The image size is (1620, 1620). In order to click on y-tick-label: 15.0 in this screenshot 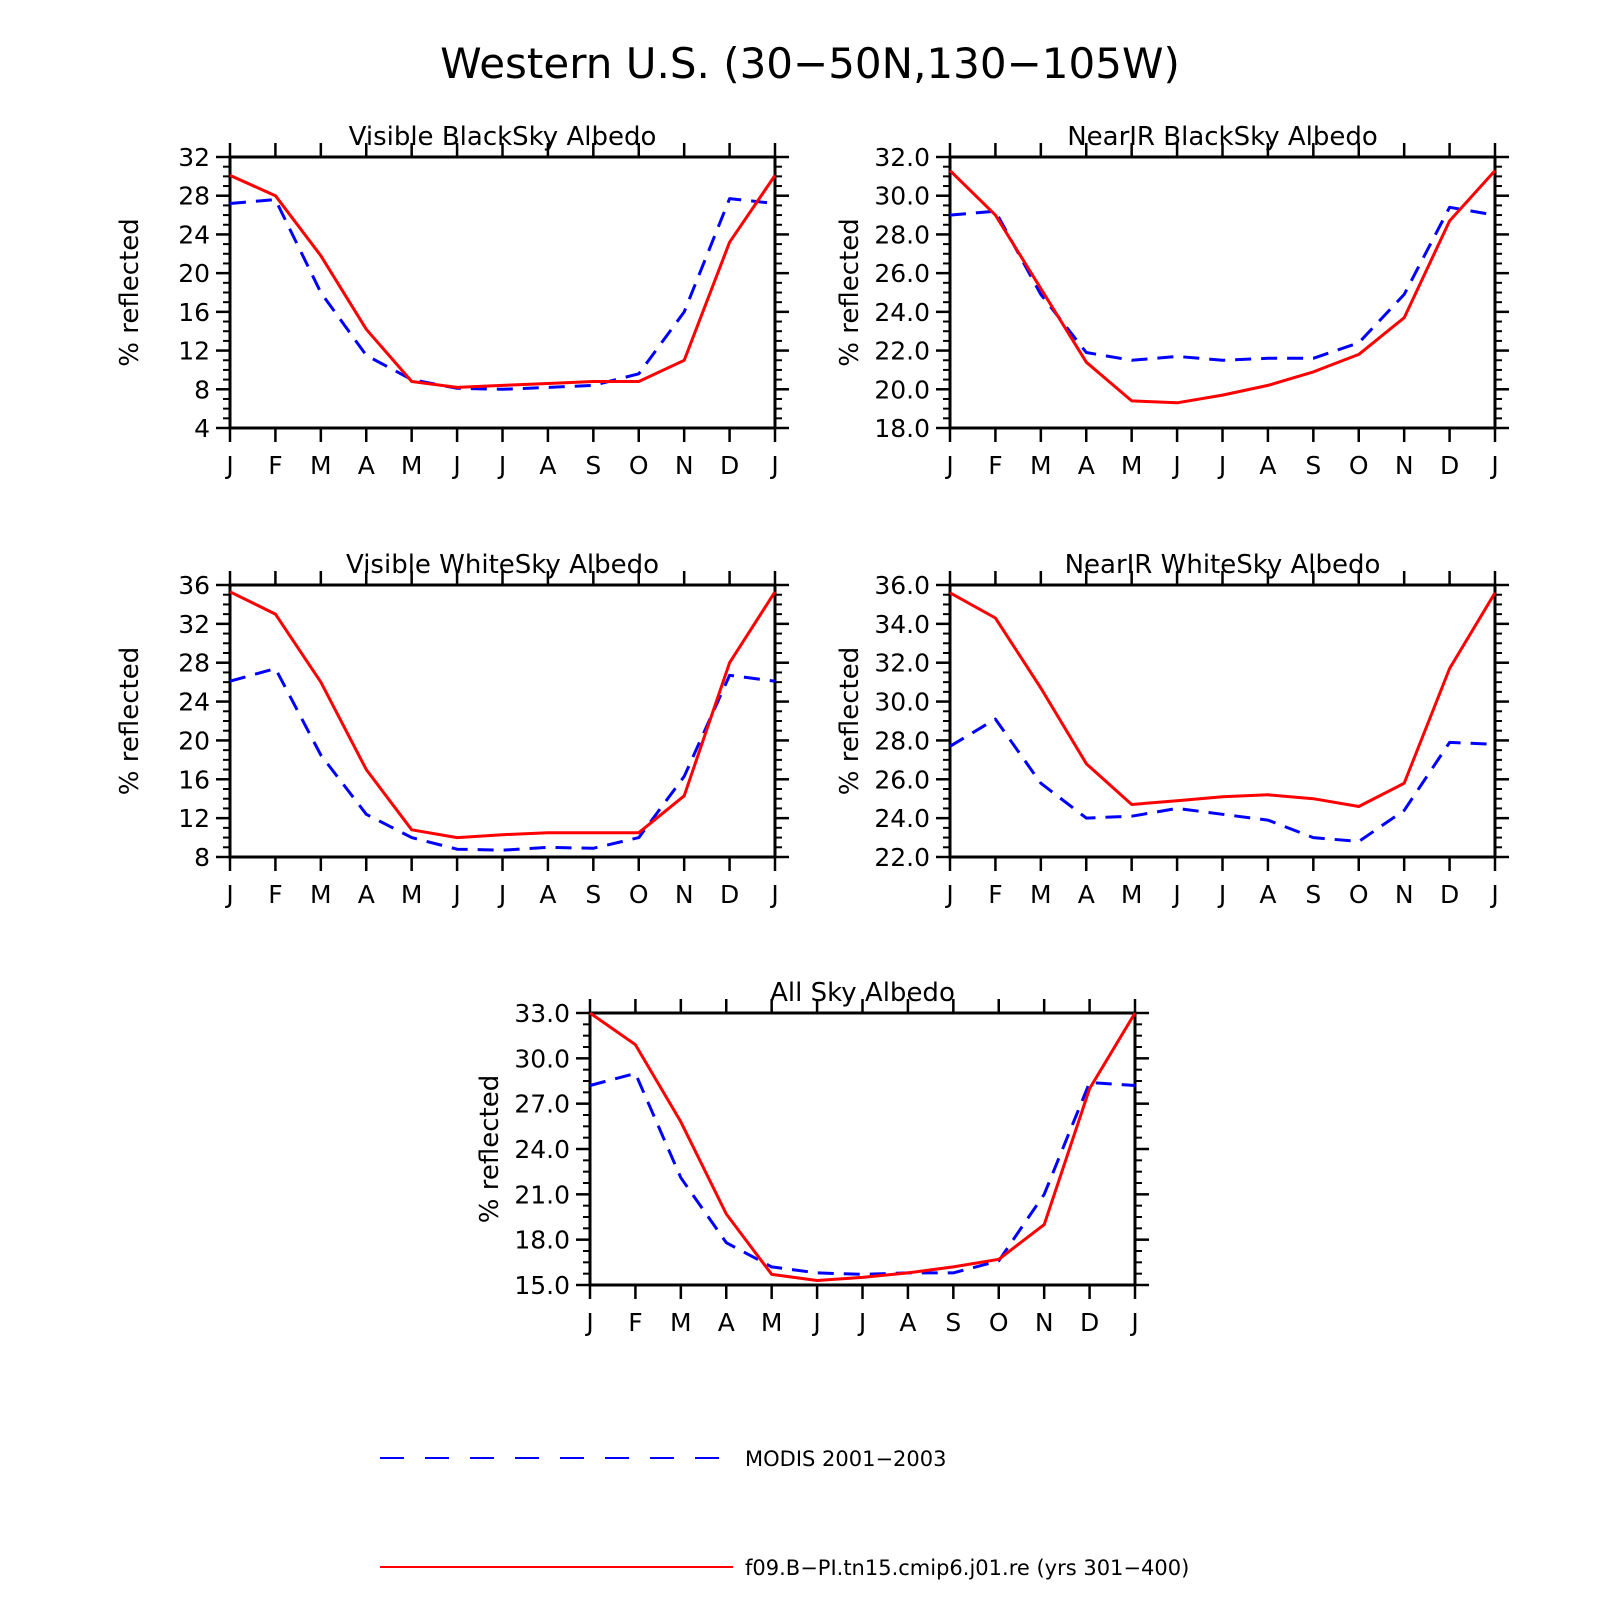, I will do `click(542, 1285)`.